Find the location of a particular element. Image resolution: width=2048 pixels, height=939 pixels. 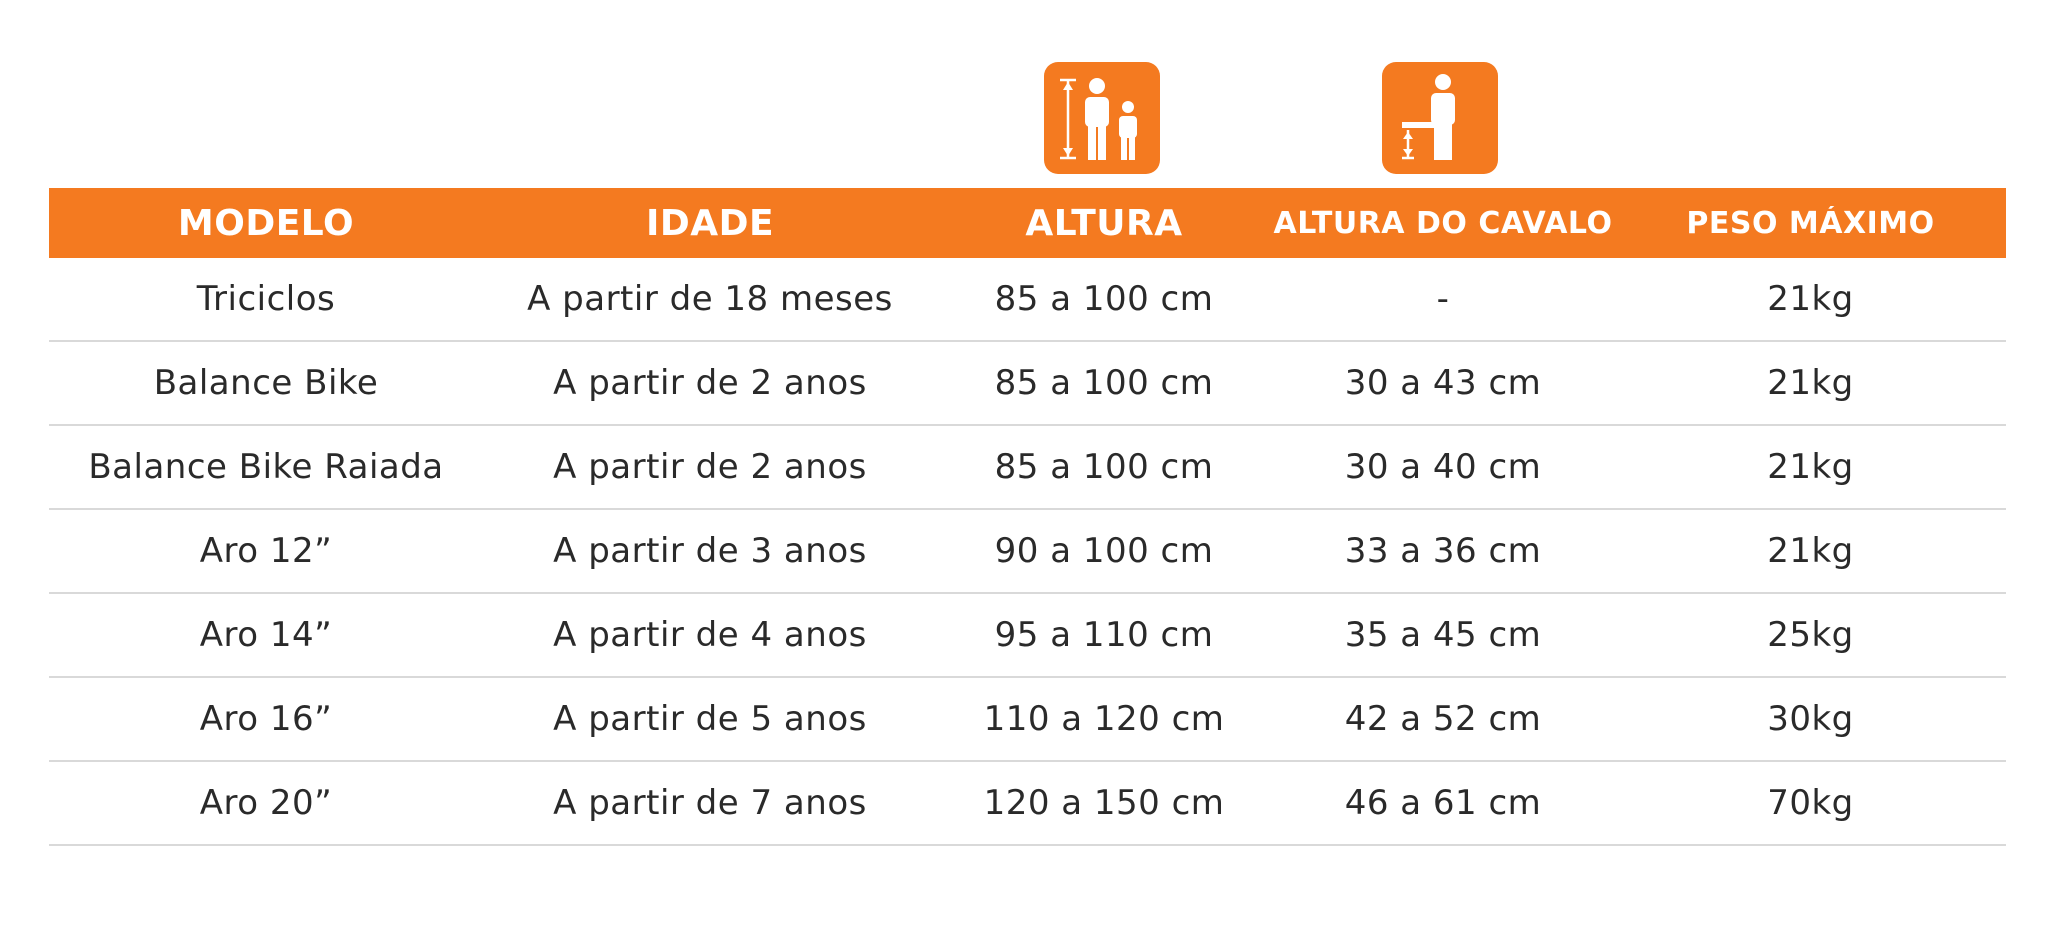

cell-modelo: Aro 20” is located at coordinates (266, 803).